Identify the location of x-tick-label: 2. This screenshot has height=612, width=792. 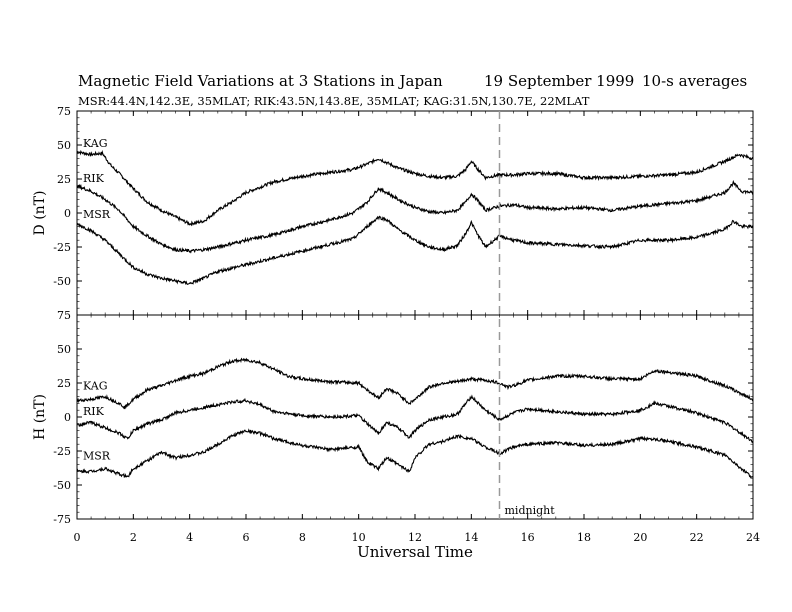
(133, 537).